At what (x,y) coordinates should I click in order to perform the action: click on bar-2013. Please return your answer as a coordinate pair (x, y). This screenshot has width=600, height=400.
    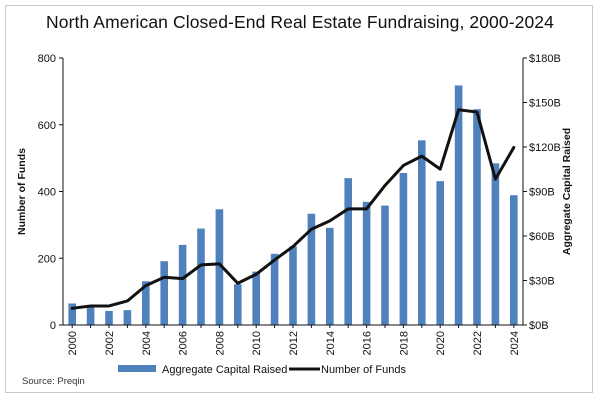
    Looking at the image, I should click on (311, 269).